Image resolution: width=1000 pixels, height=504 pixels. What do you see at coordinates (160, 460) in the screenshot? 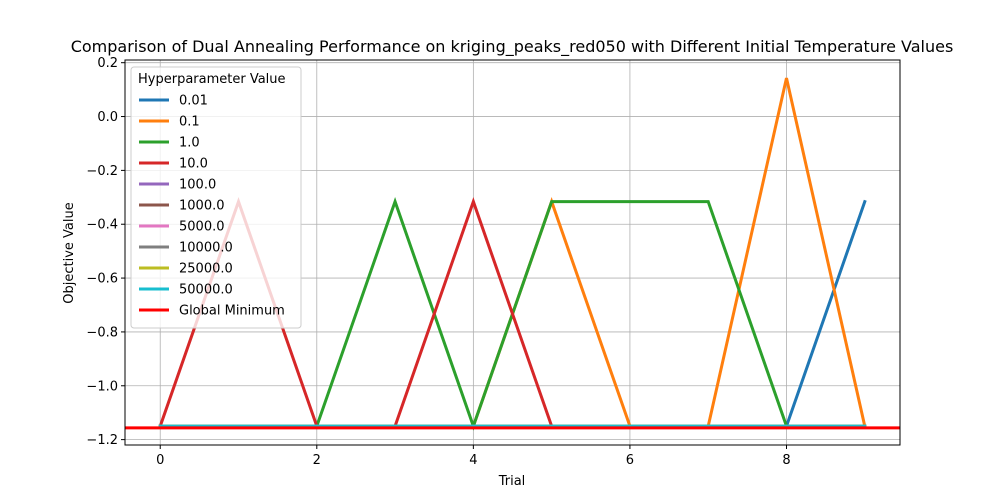
I see `x-tick-label-0: 0` at bounding box center [160, 460].